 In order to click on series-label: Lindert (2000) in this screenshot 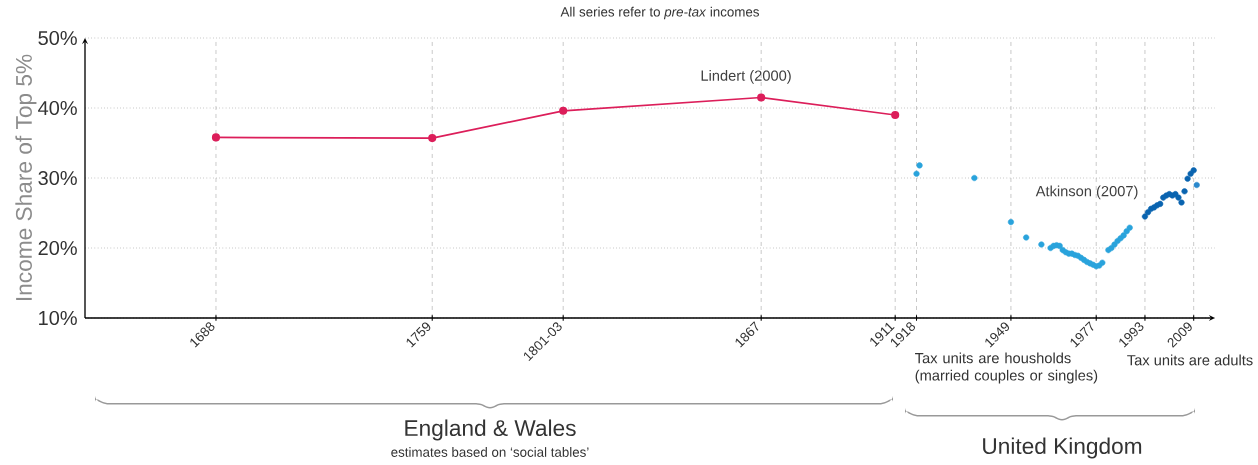, I will do `click(746, 77)`.